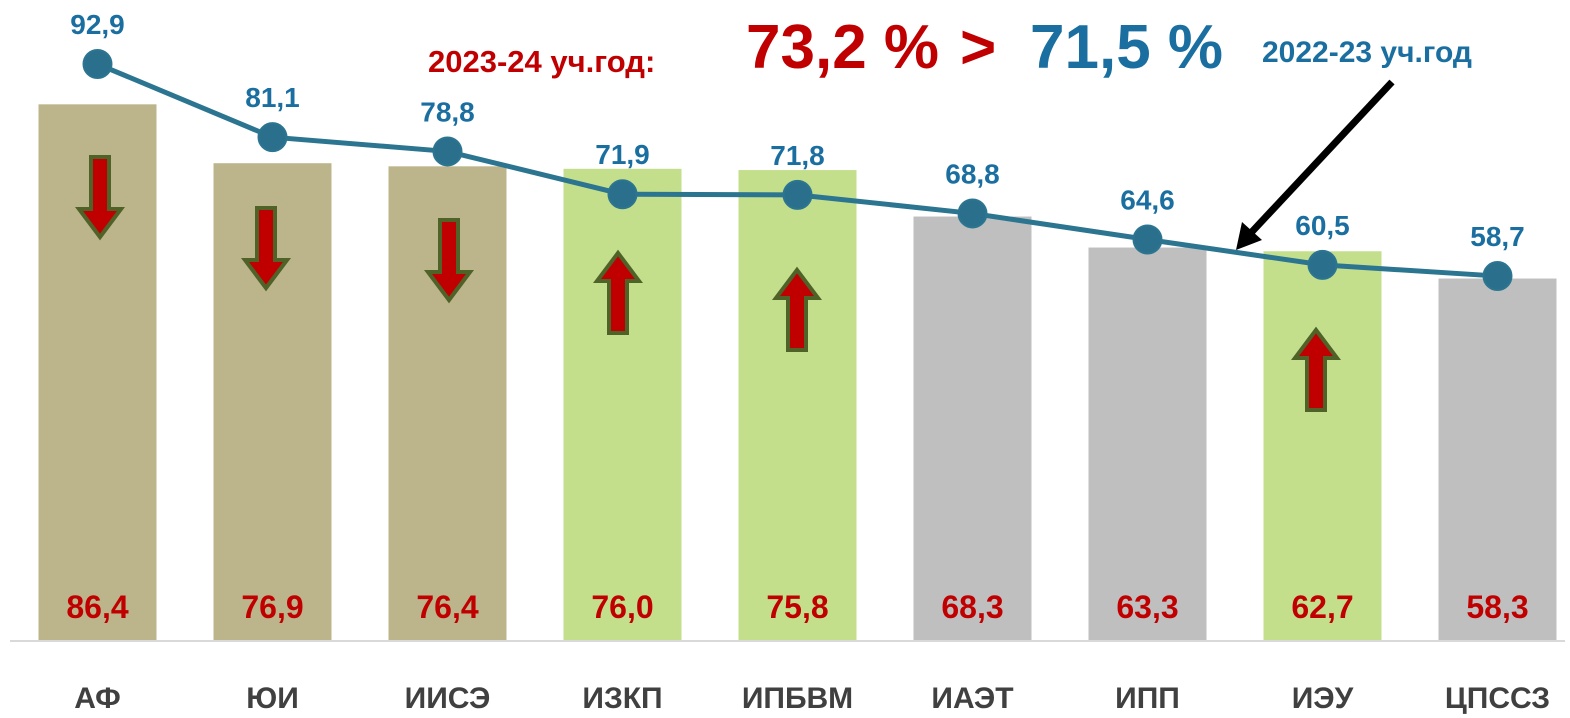  Describe the element at coordinates (1497, 607) in the screenshot. I see `bar-value-label: 58,3` at that location.